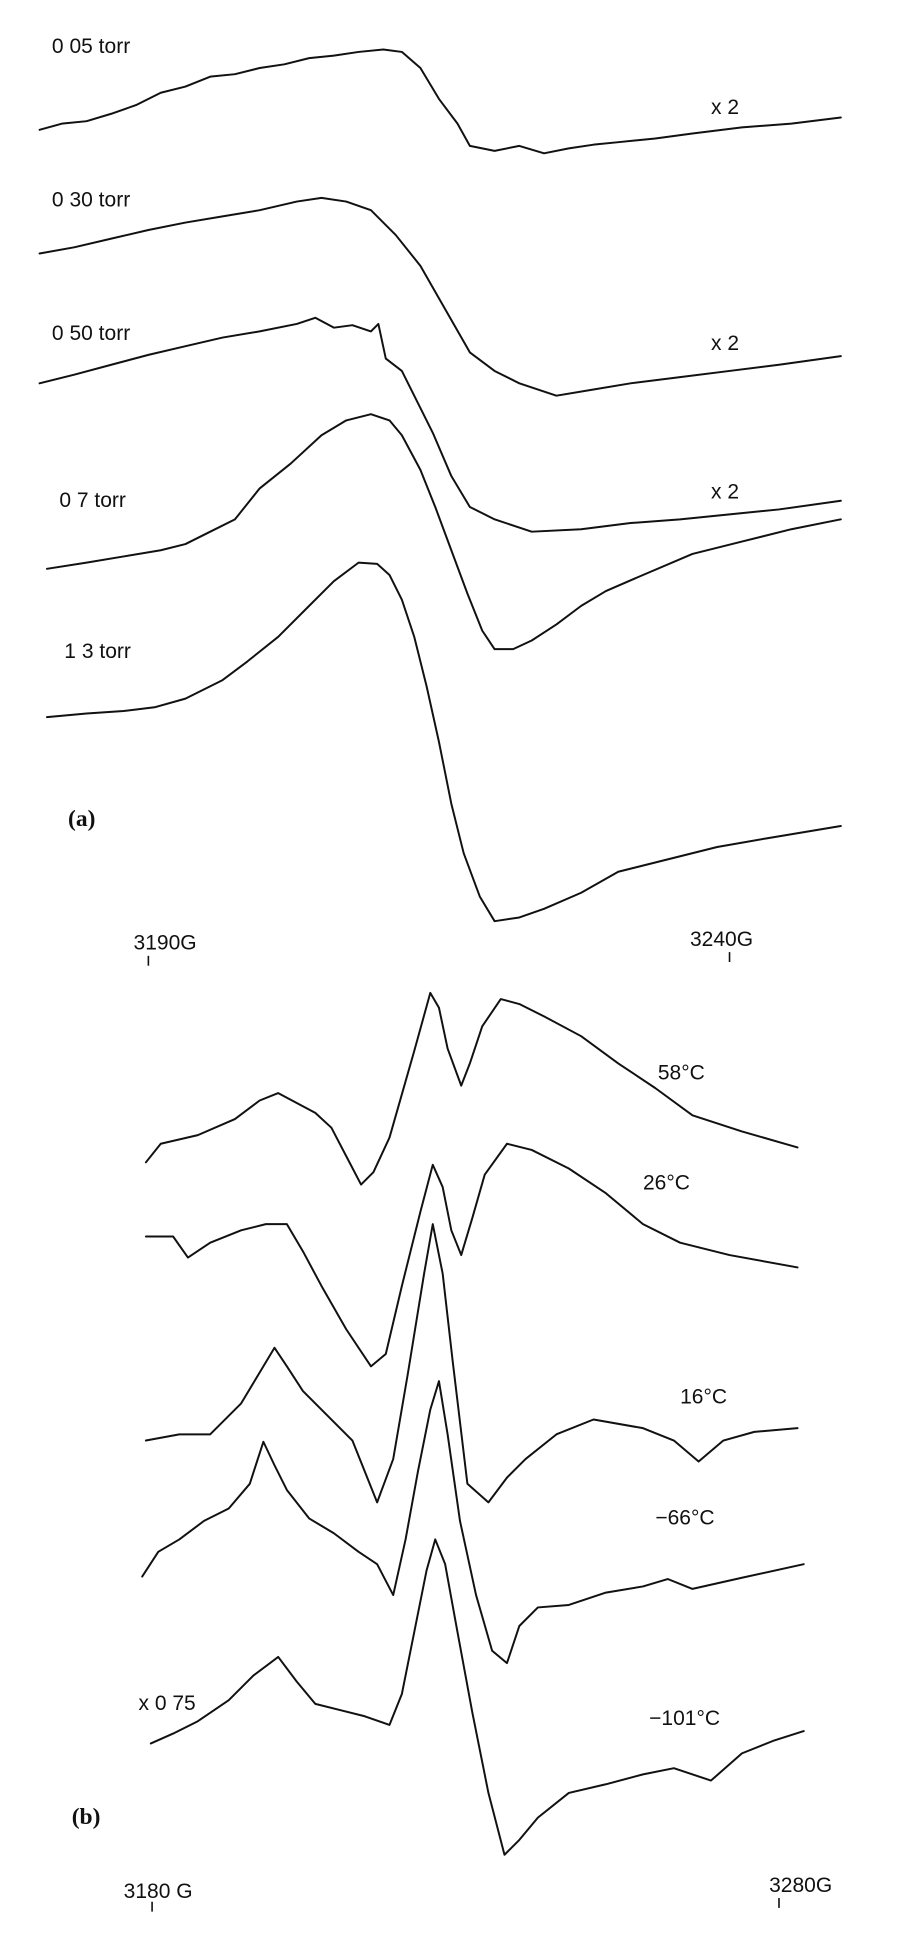 Image resolution: width=915 pixels, height=1935 pixels. What do you see at coordinates (91, 199) in the screenshot?
I see `trace-label: 0 30 torr` at bounding box center [91, 199].